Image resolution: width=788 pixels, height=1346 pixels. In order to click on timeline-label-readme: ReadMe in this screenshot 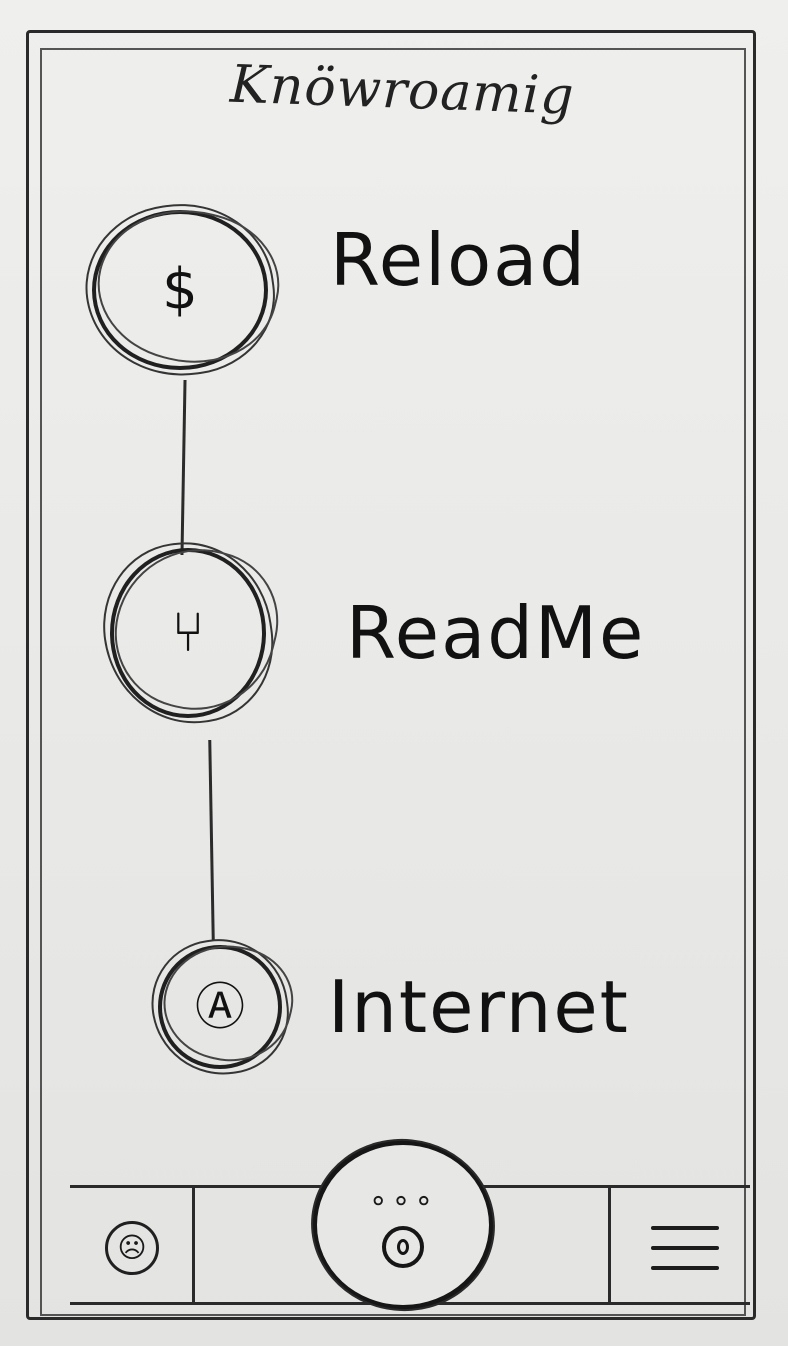, I will do `click(496, 633)`.